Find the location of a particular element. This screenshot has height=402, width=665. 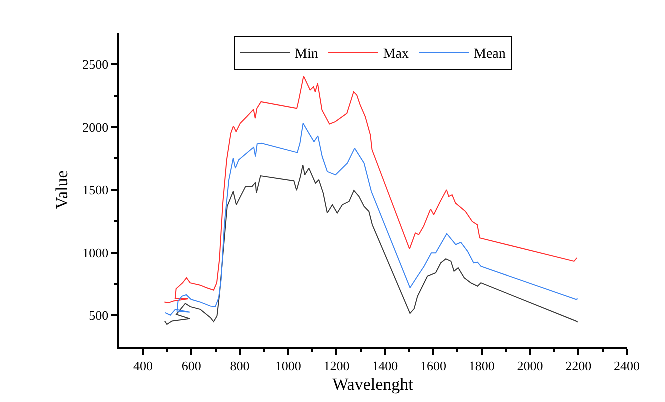

x-tick-label: 2000 is located at coordinates (530, 366).